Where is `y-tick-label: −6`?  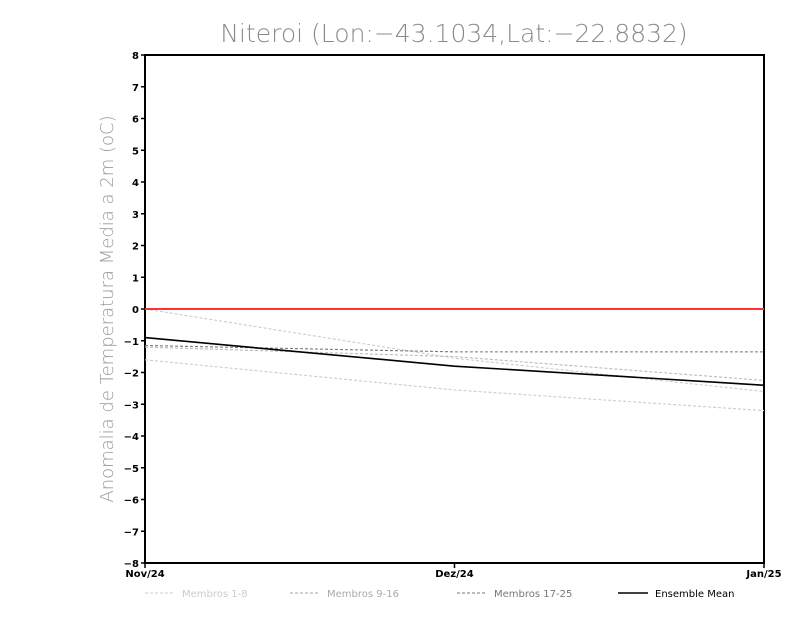 y-tick-label: −6 is located at coordinates (131, 501).